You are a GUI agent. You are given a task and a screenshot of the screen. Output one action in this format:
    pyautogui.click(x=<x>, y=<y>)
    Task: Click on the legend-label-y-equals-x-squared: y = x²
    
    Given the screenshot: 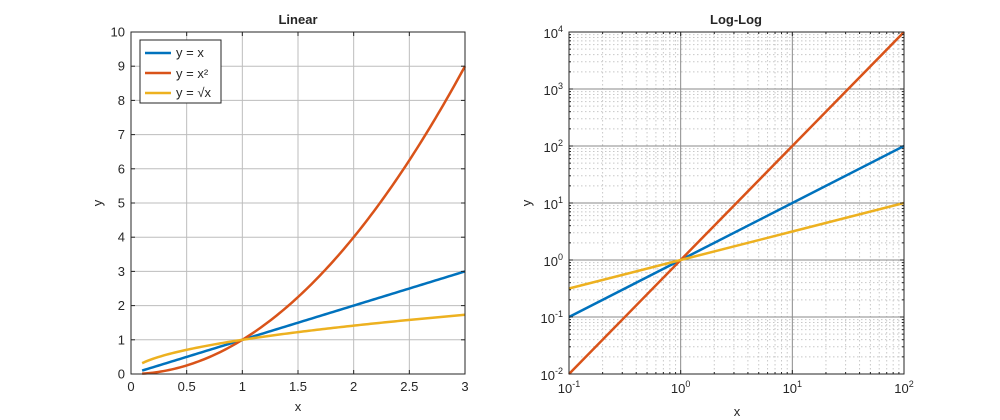 What is the action you would take?
    pyautogui.click(x=192, y=73)
    